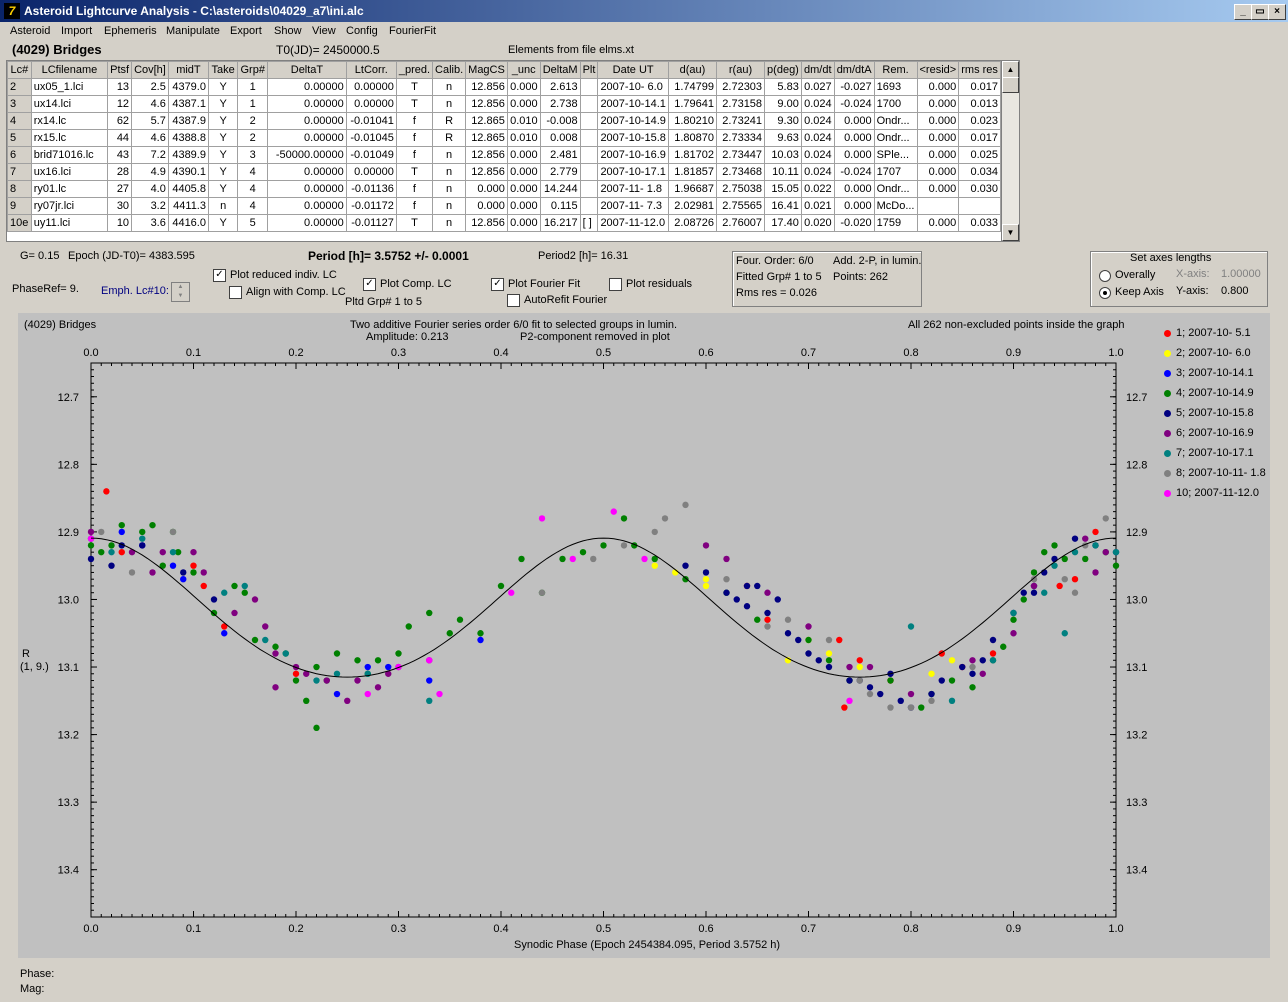 The height and width of the screenshot is (1002, 1288). Describe the element at coordinates (188, 87) in the screenshot. I see `table-cell: 4379.0` at that location.